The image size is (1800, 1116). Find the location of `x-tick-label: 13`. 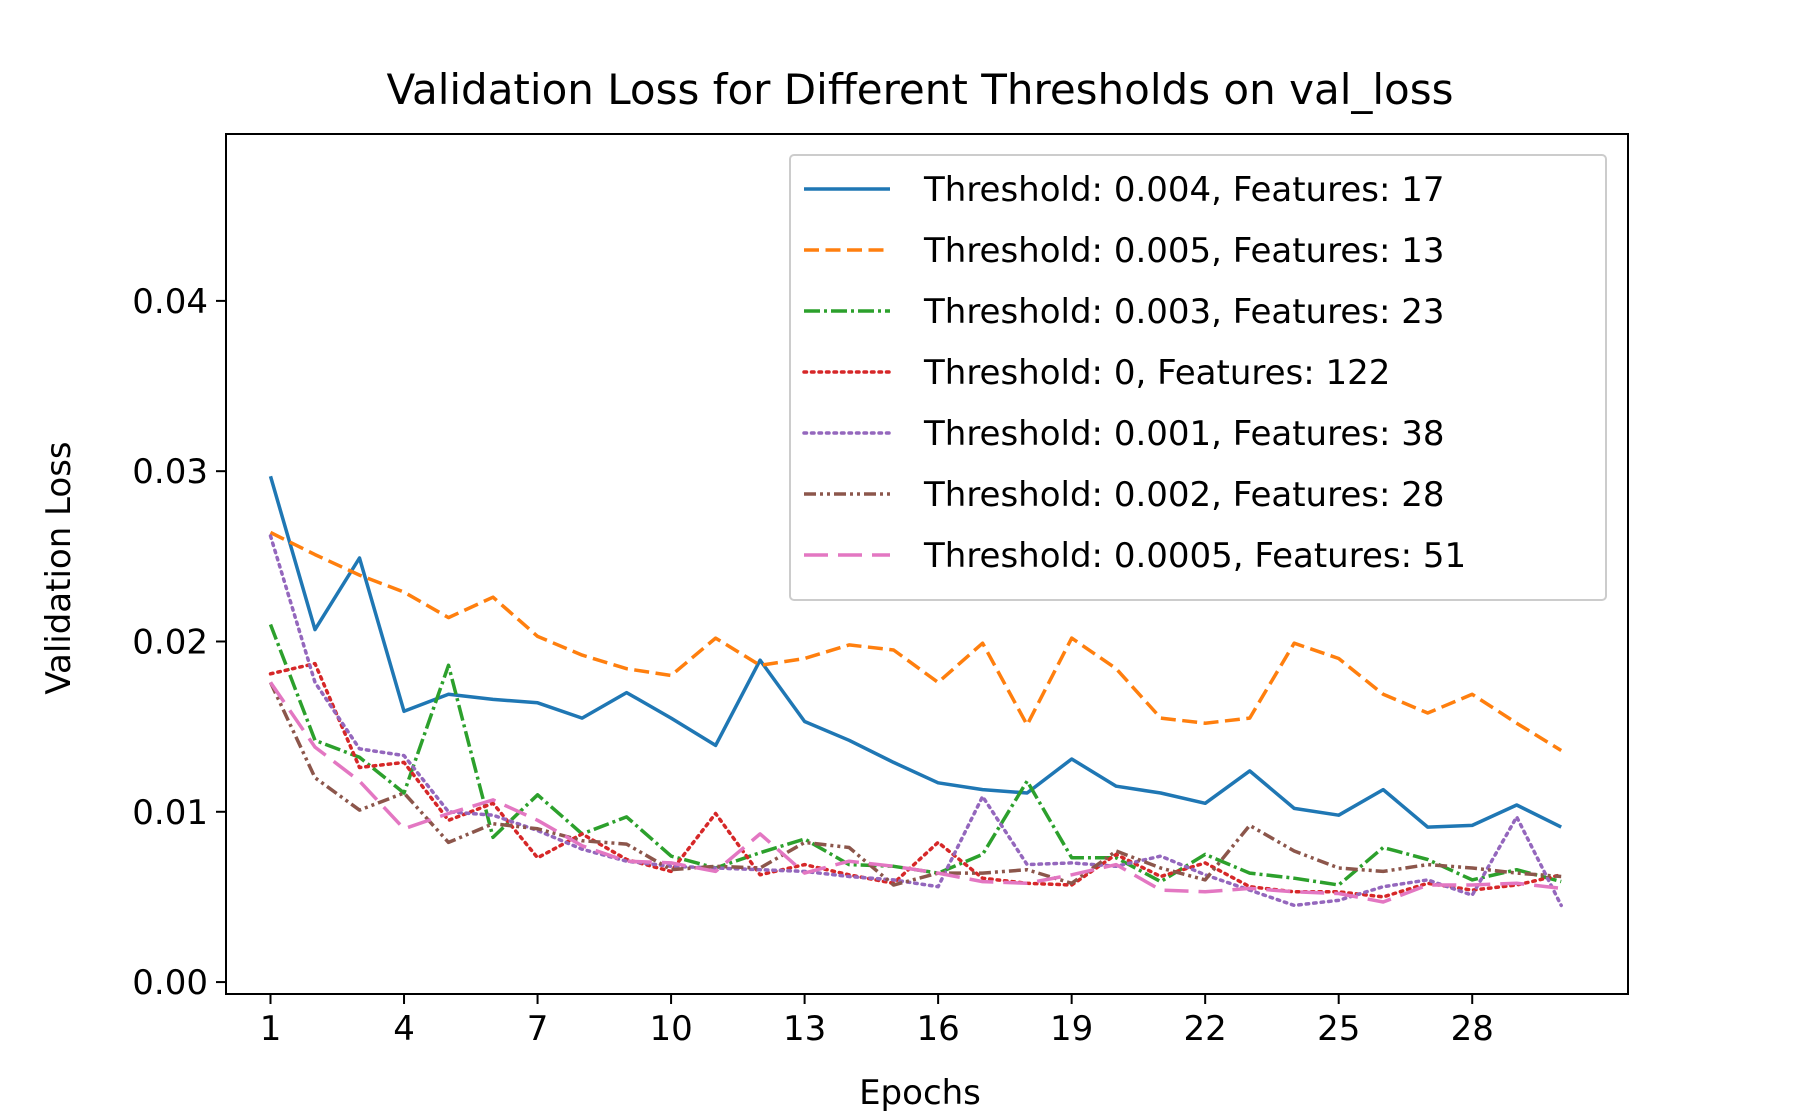

x-tick-label: 13 is located at coordinates (804, 1029).